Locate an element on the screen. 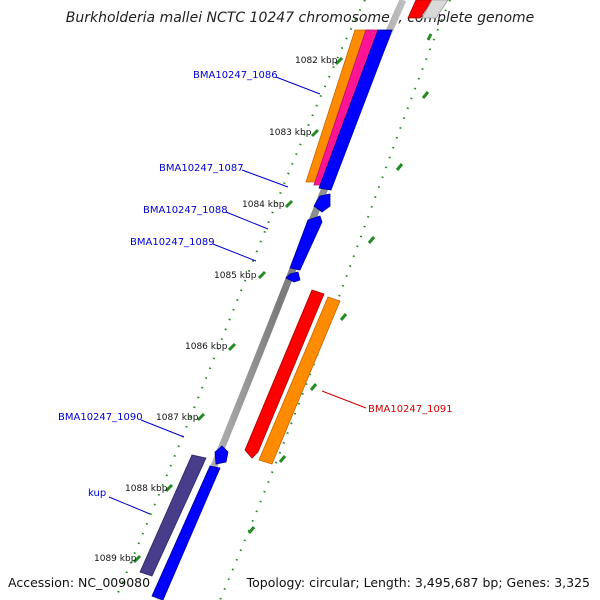 The image size is (600, 600). purple-feature-kup is located at coordinates (173, 515).